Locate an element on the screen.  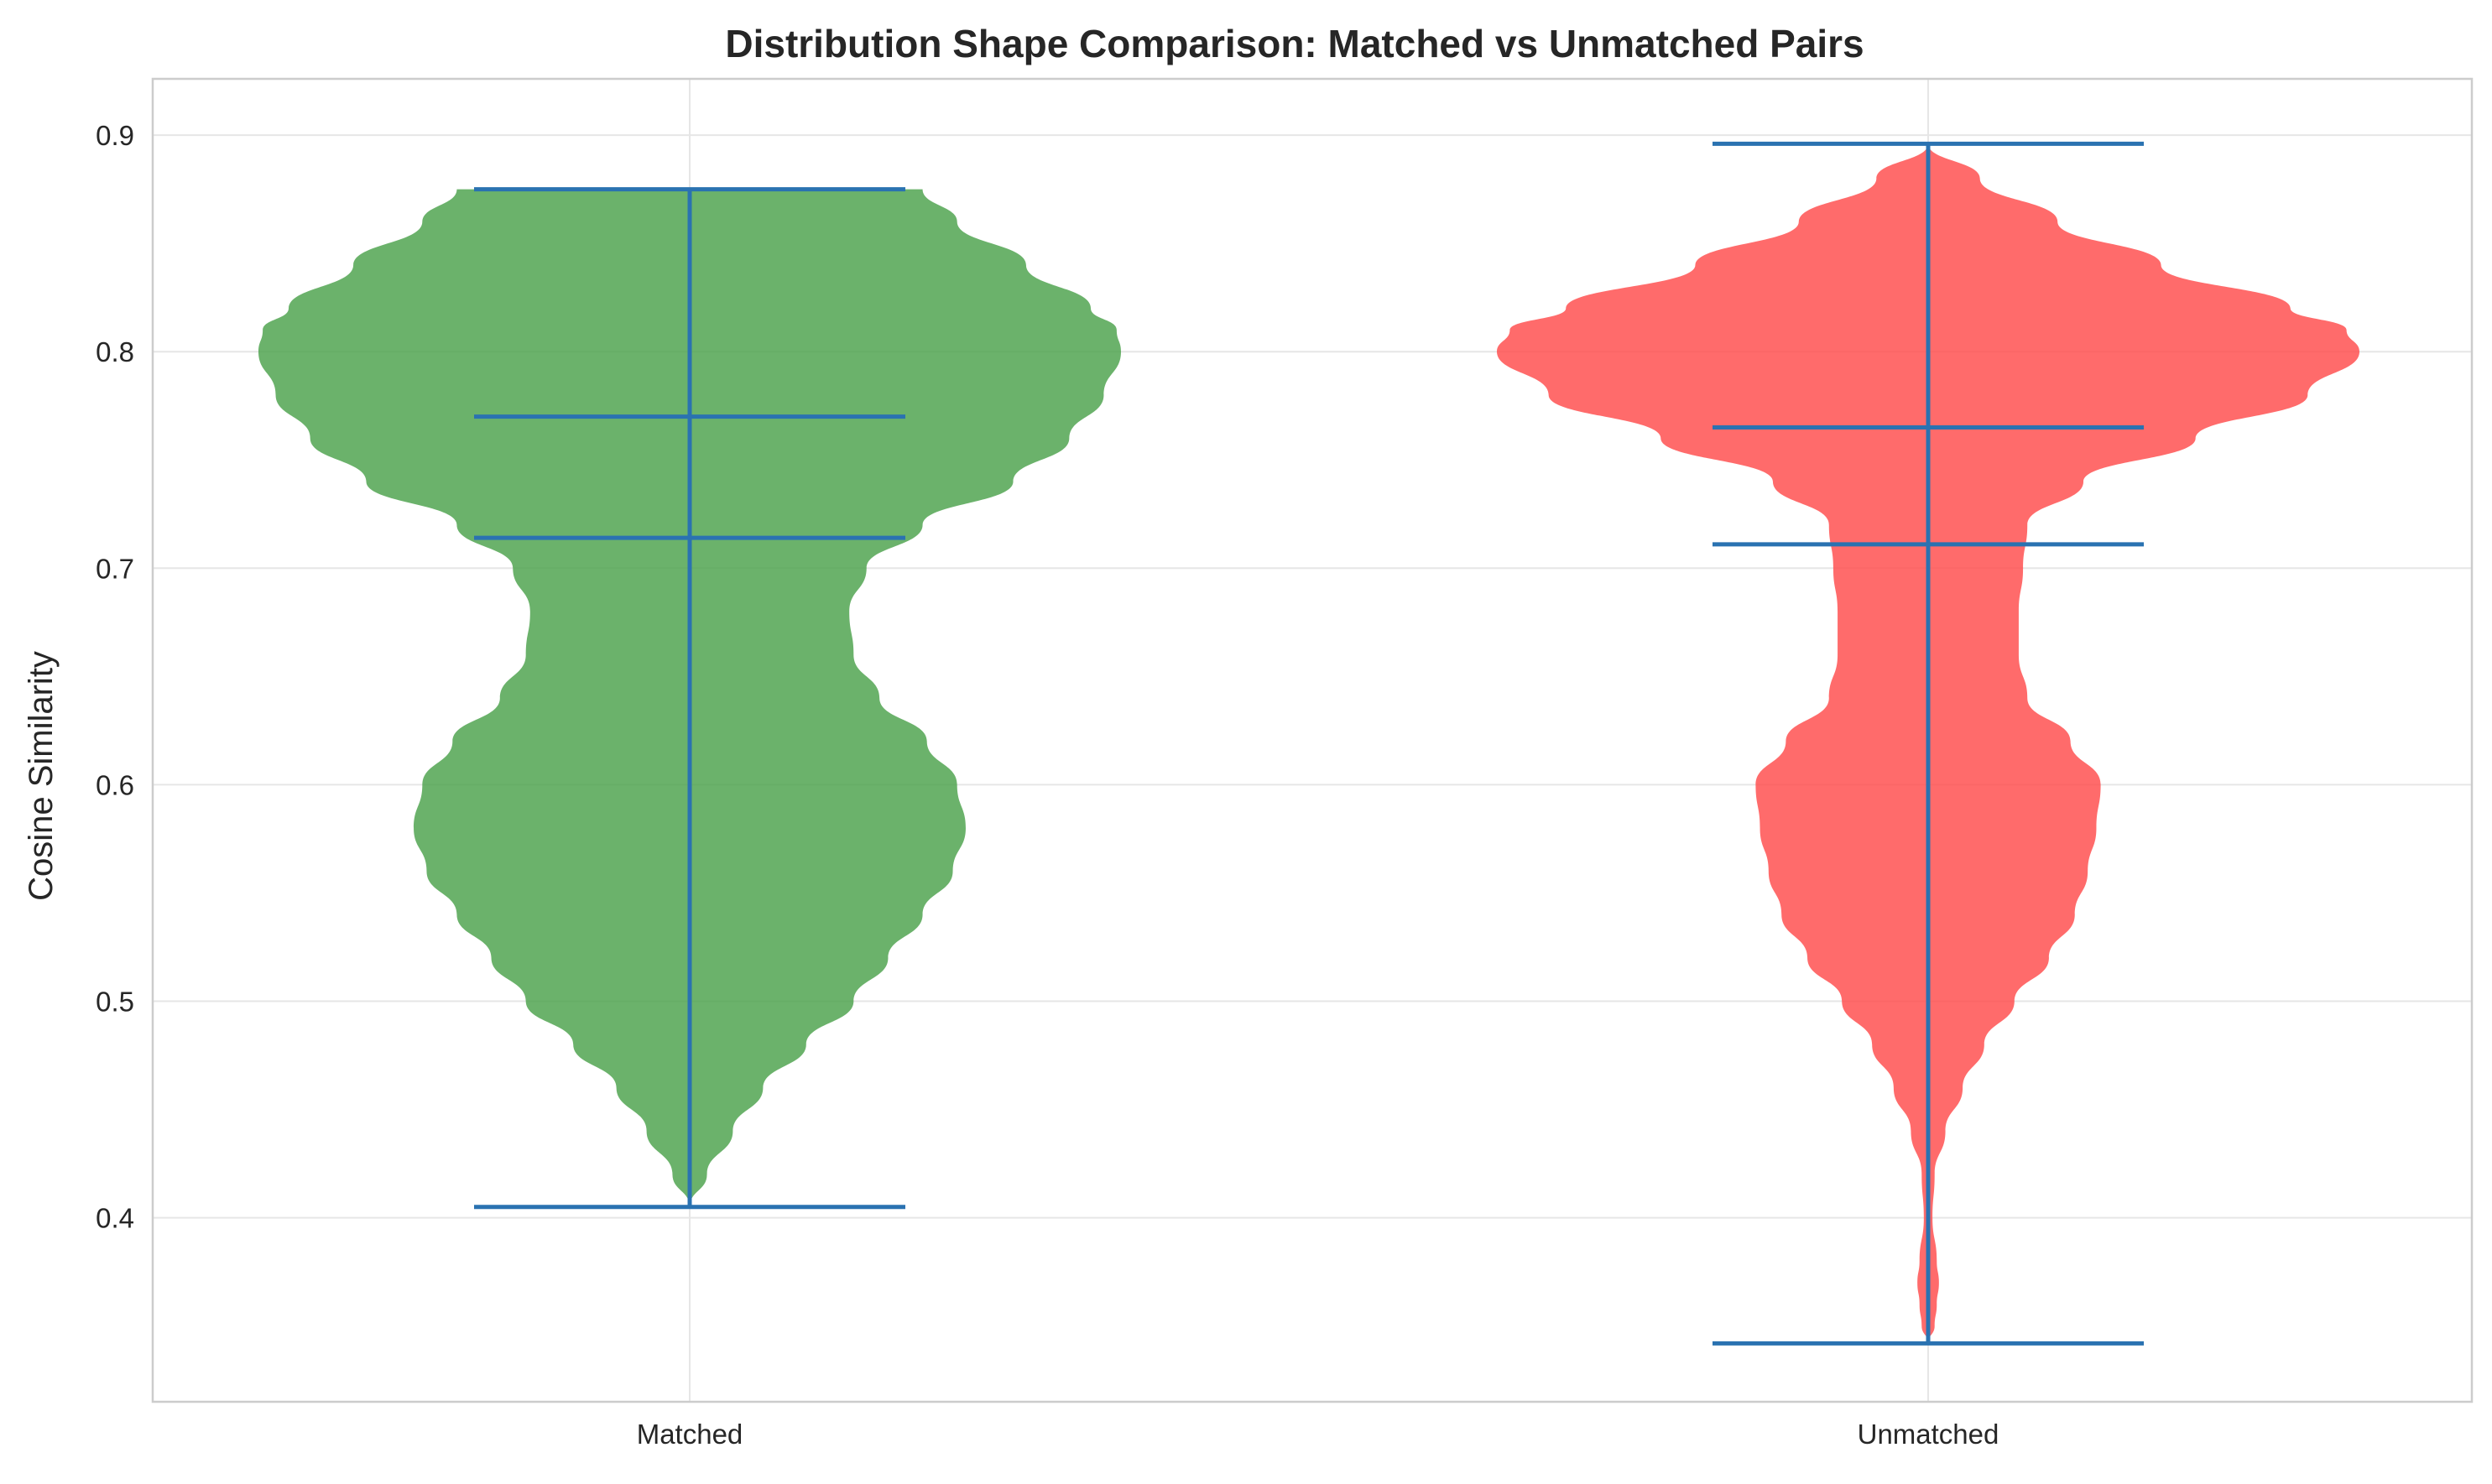
y-axis-label: Cosine Similarity is located at coordinates (42, 776).